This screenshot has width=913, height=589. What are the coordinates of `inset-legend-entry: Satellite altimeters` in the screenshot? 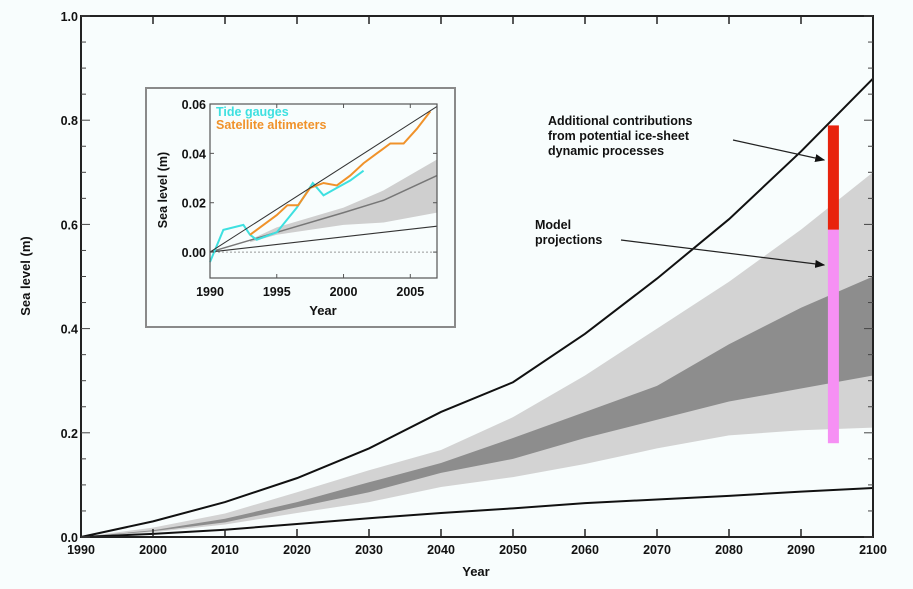 It's located at (271, 125).